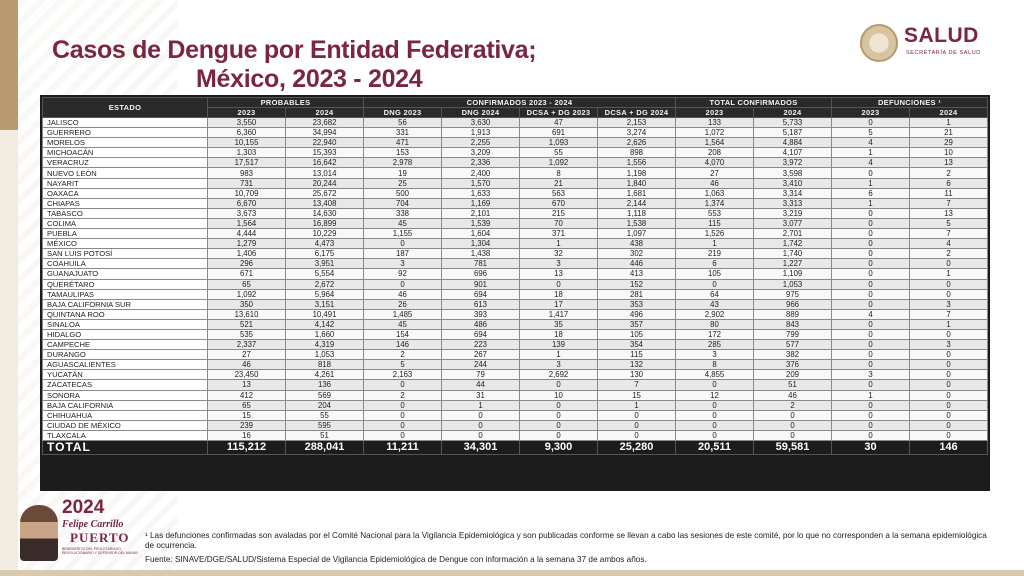 Image resolution: width=1024 pixels, height=576 pixels. What do you see at coordinates (480, 447) in the screenshot?
I see `total-value-cell: 34,301` at bounding box center [480, 447].